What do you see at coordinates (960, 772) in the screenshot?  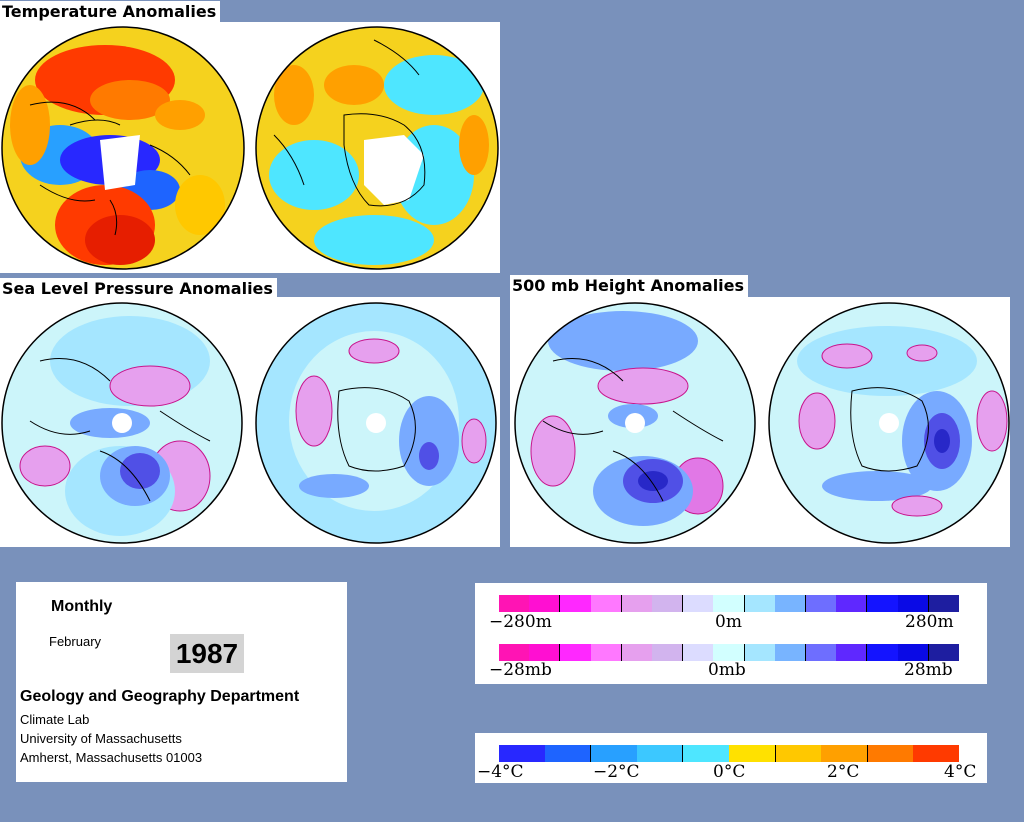 I see `temperature-label-4: 4°C` at bounding box center [960, 772].